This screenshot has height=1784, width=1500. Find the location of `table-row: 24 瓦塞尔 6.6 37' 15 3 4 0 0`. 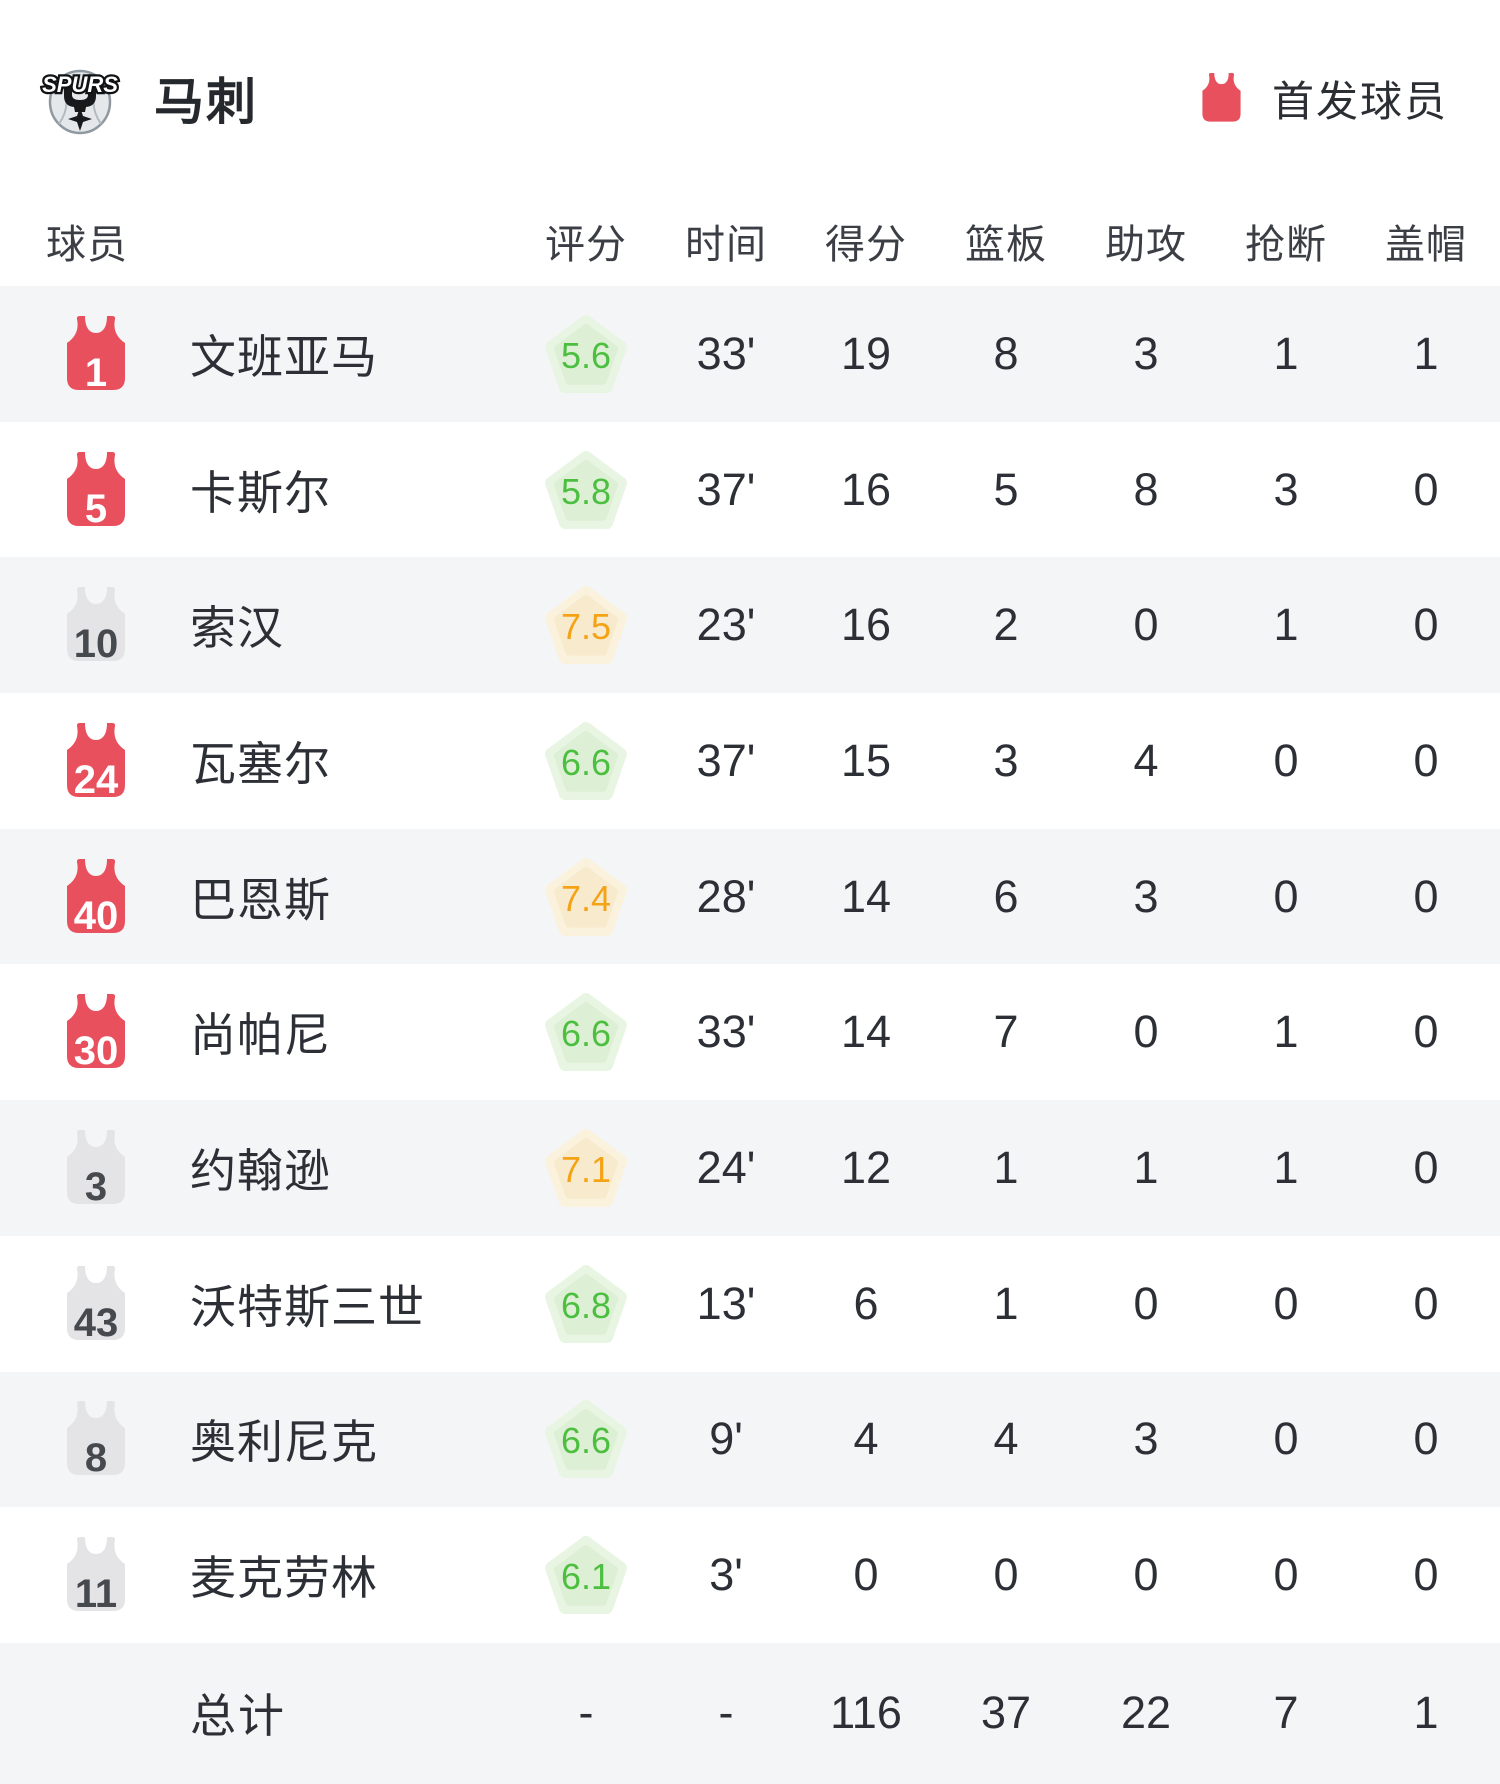

table-row: 24 瓦塞尔 6.6 37' 15 3 4 0 0 is located at coordinates (750, 761).